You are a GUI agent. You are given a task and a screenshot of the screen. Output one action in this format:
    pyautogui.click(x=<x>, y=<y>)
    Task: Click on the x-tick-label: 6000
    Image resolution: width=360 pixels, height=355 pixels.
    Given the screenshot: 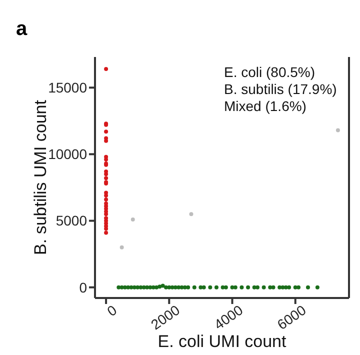 What is the action you would take?
    pyautogui.click(x=292, y=317)
    